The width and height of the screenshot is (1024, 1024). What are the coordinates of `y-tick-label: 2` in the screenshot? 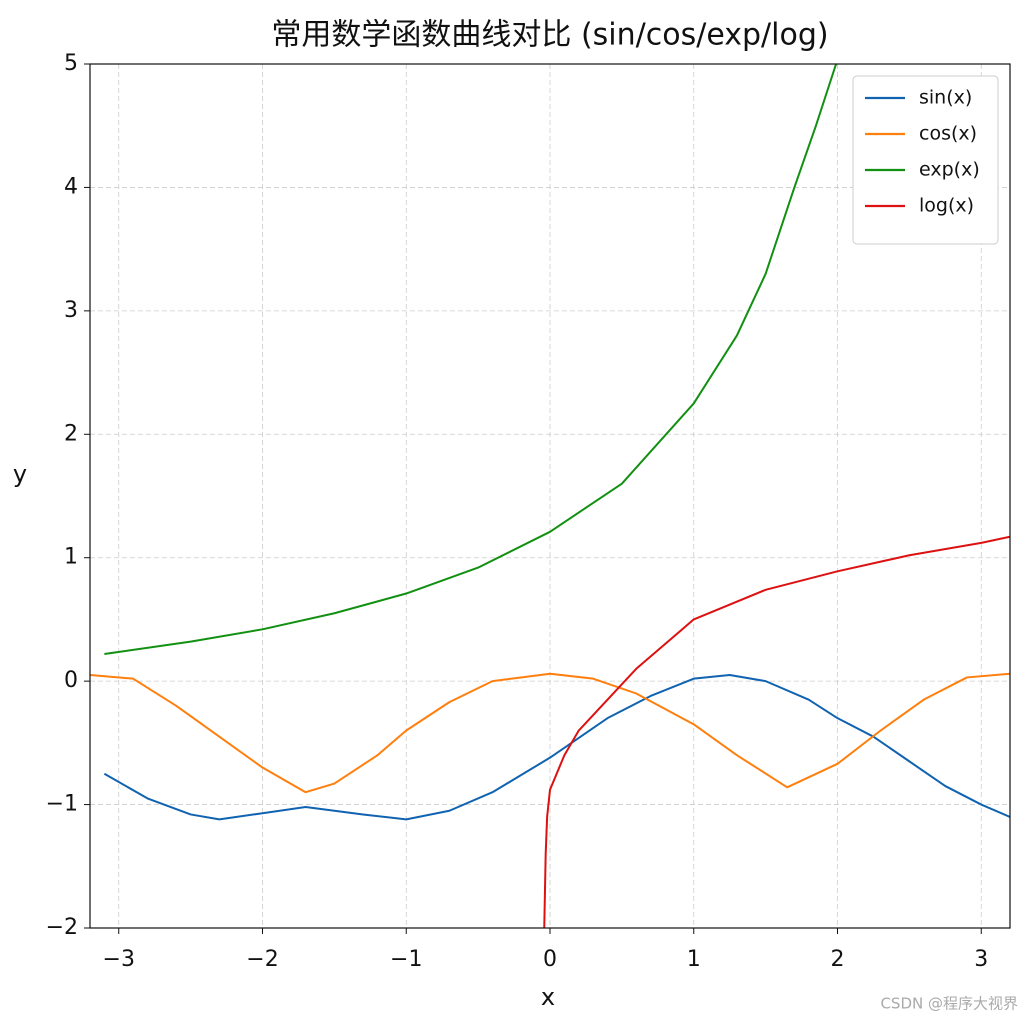 It's located at (71, 433).